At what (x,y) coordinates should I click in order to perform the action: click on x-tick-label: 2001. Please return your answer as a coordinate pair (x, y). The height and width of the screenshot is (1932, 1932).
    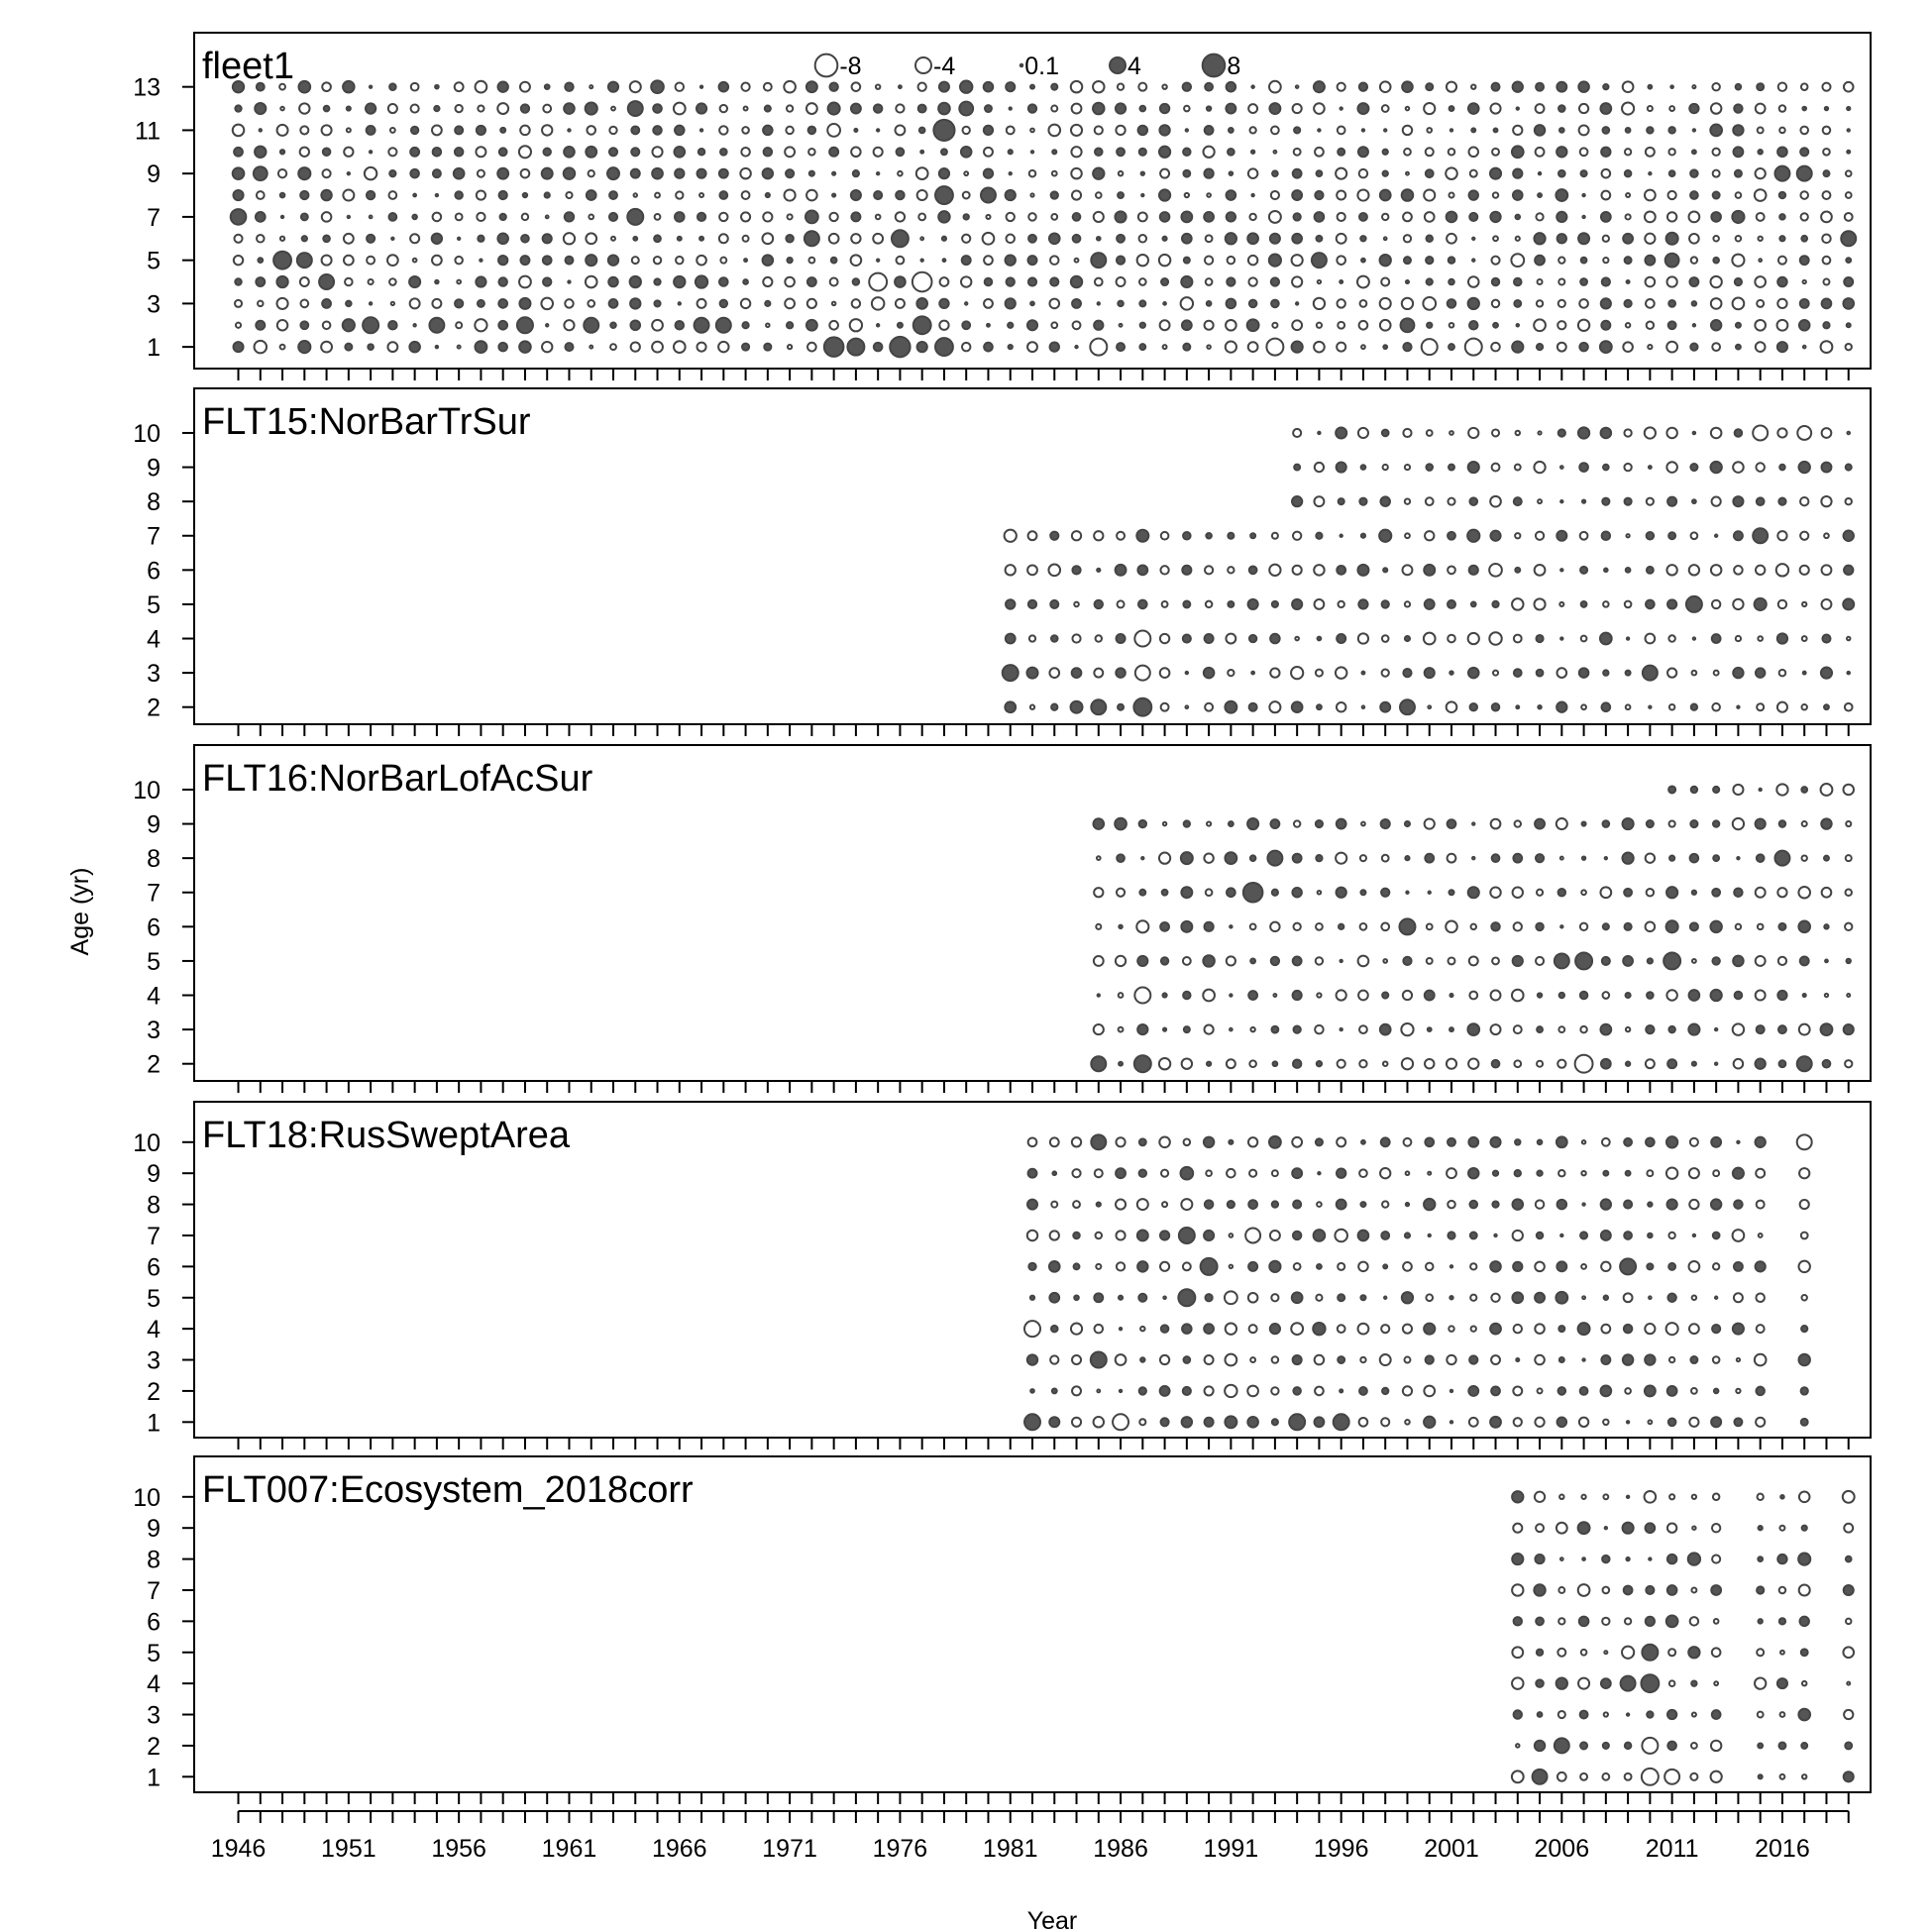
    Looking at the image, I should click on (1451, 1849).